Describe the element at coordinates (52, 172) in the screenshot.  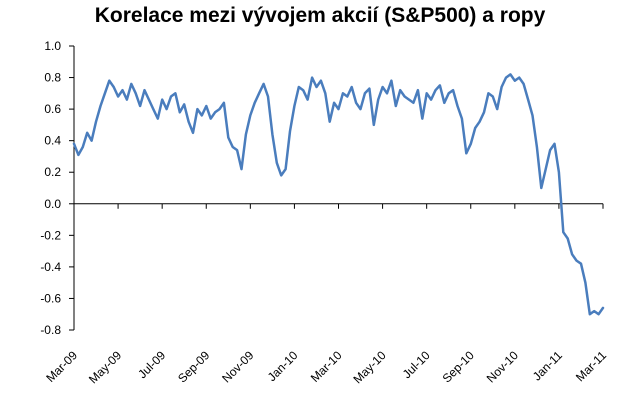
I see `y-tick-label: 0.2` at that location.